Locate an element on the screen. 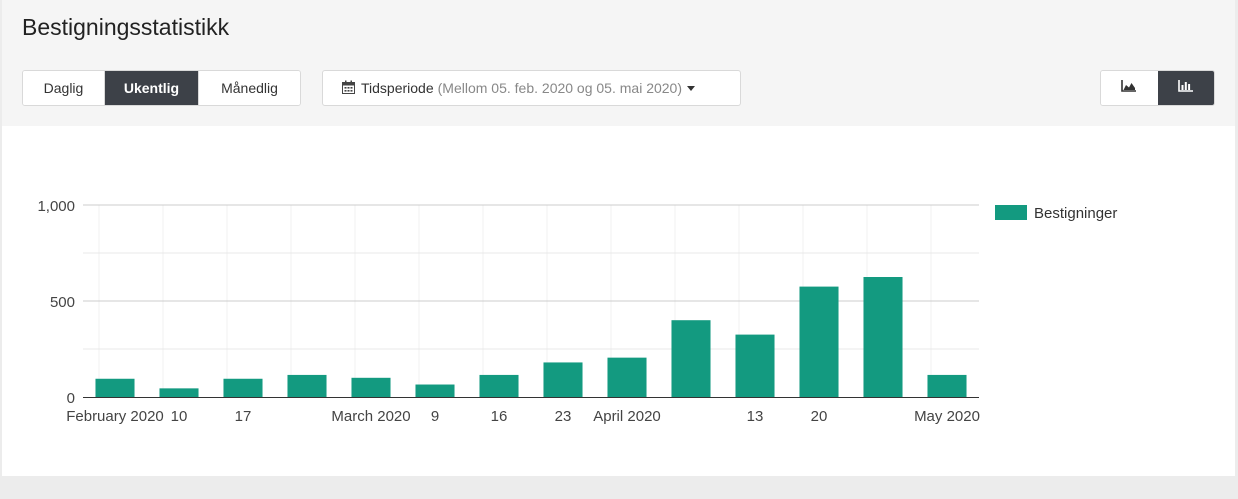  legend-swatch is located at coordinates (1011, 212).